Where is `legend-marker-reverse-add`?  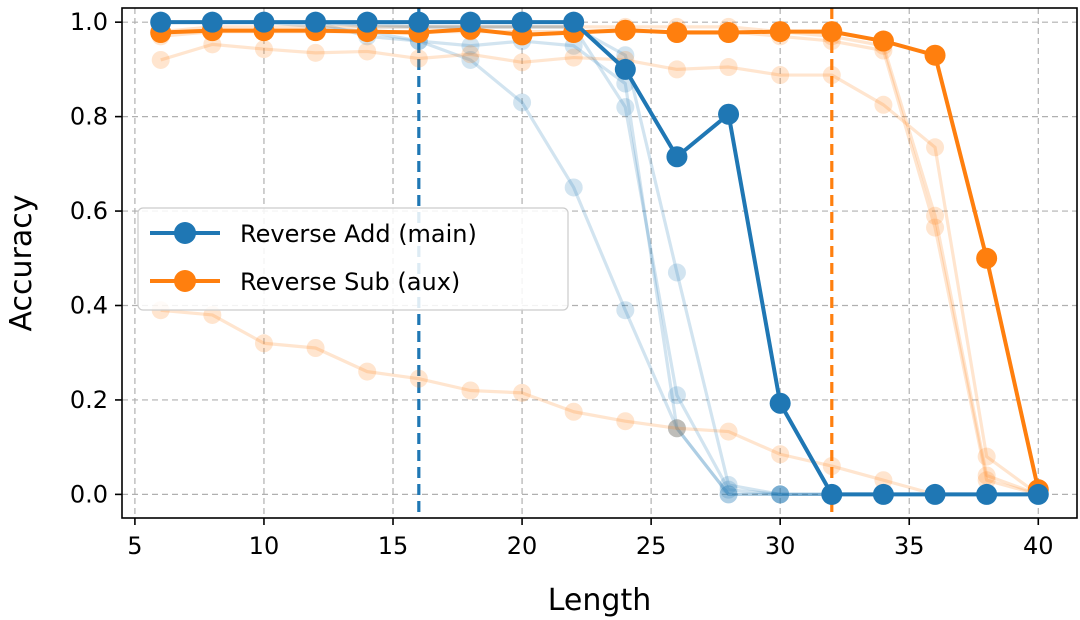 legend-marker-reverse-add is located at coordinates (185, 233).